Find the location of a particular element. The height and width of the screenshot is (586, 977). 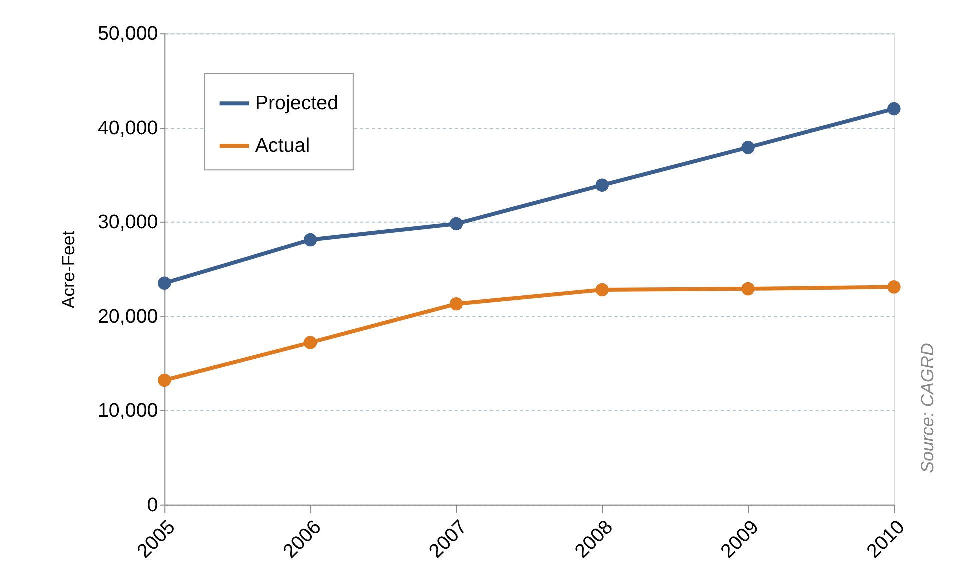

source-note: Source: CAGRD is located at coordinates (928, 408).